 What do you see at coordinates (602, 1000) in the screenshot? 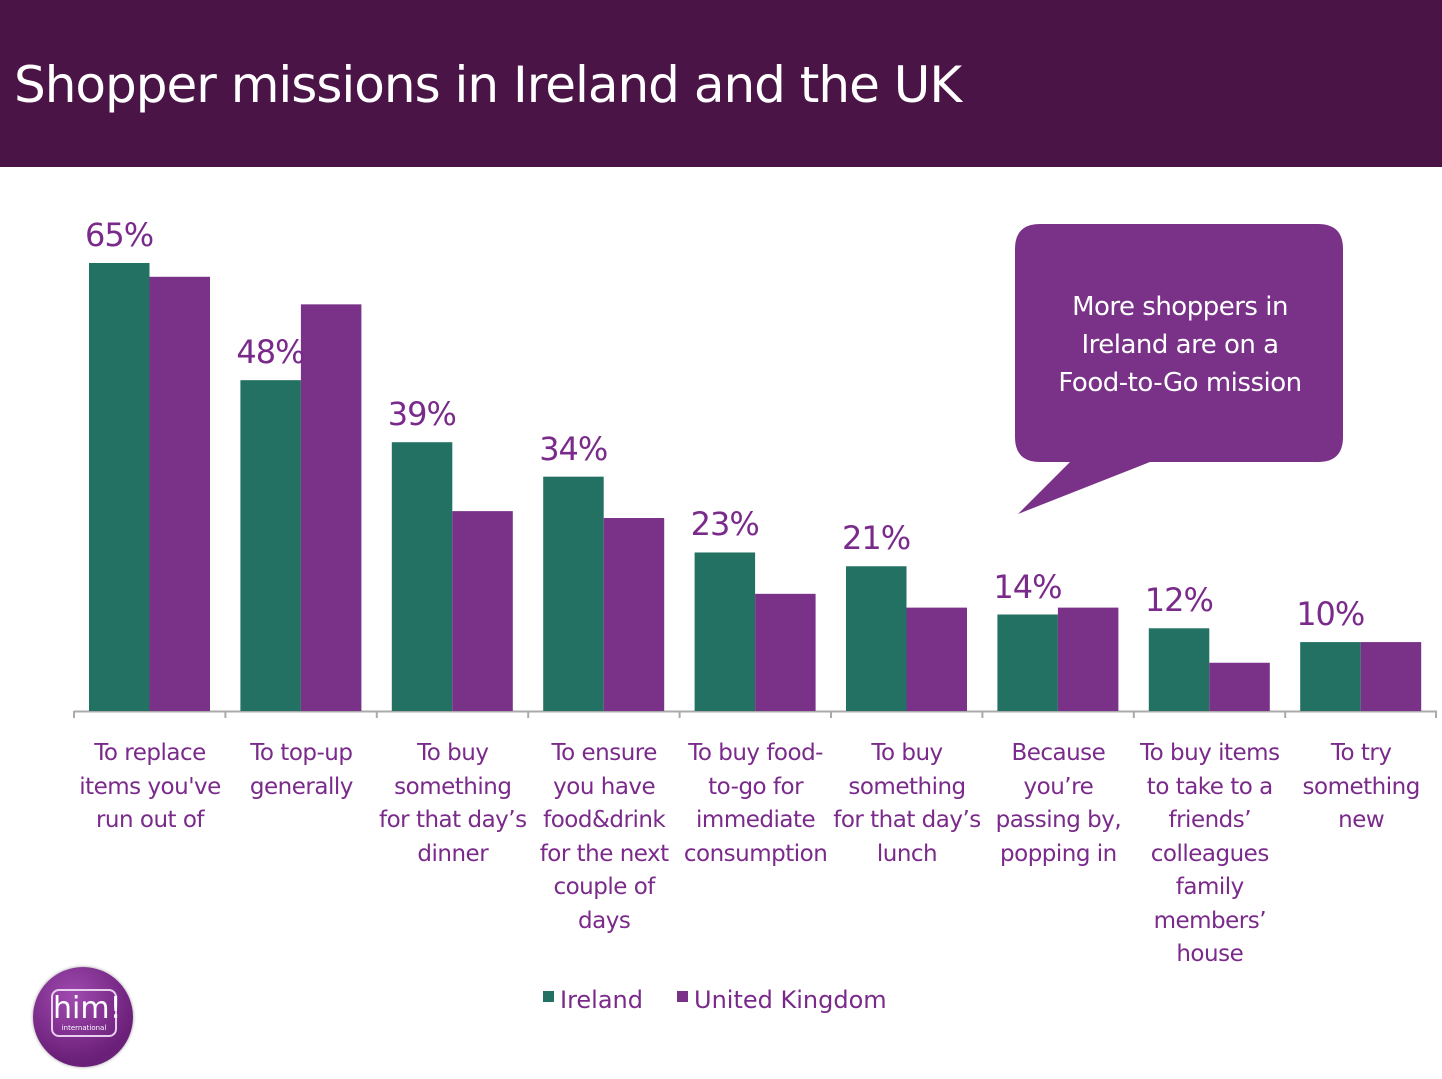
I see `legend-label-ireland: Ireland` at bounding box center [602, 1000].